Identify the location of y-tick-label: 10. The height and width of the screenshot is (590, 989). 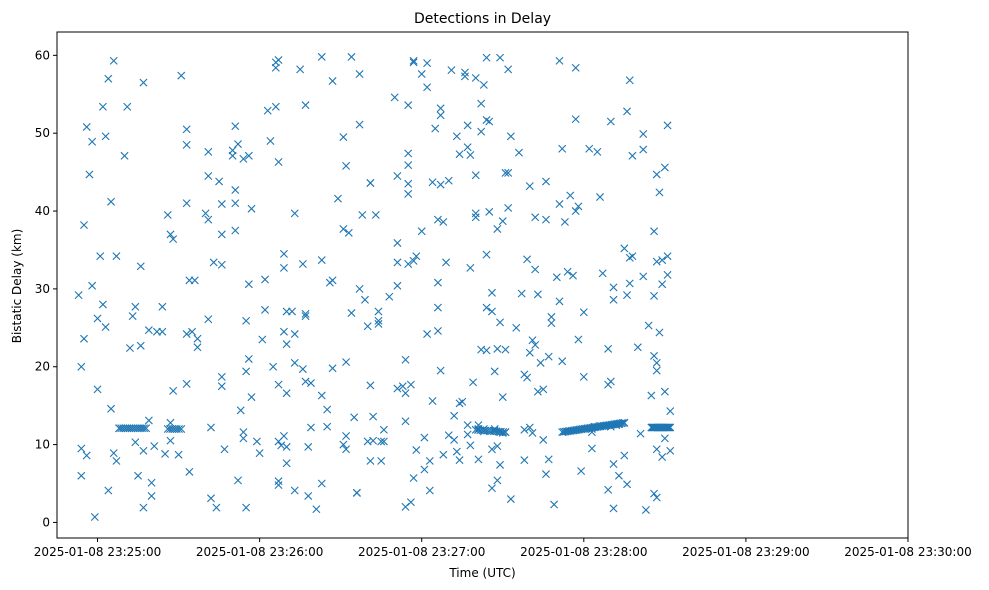
(42, 445).